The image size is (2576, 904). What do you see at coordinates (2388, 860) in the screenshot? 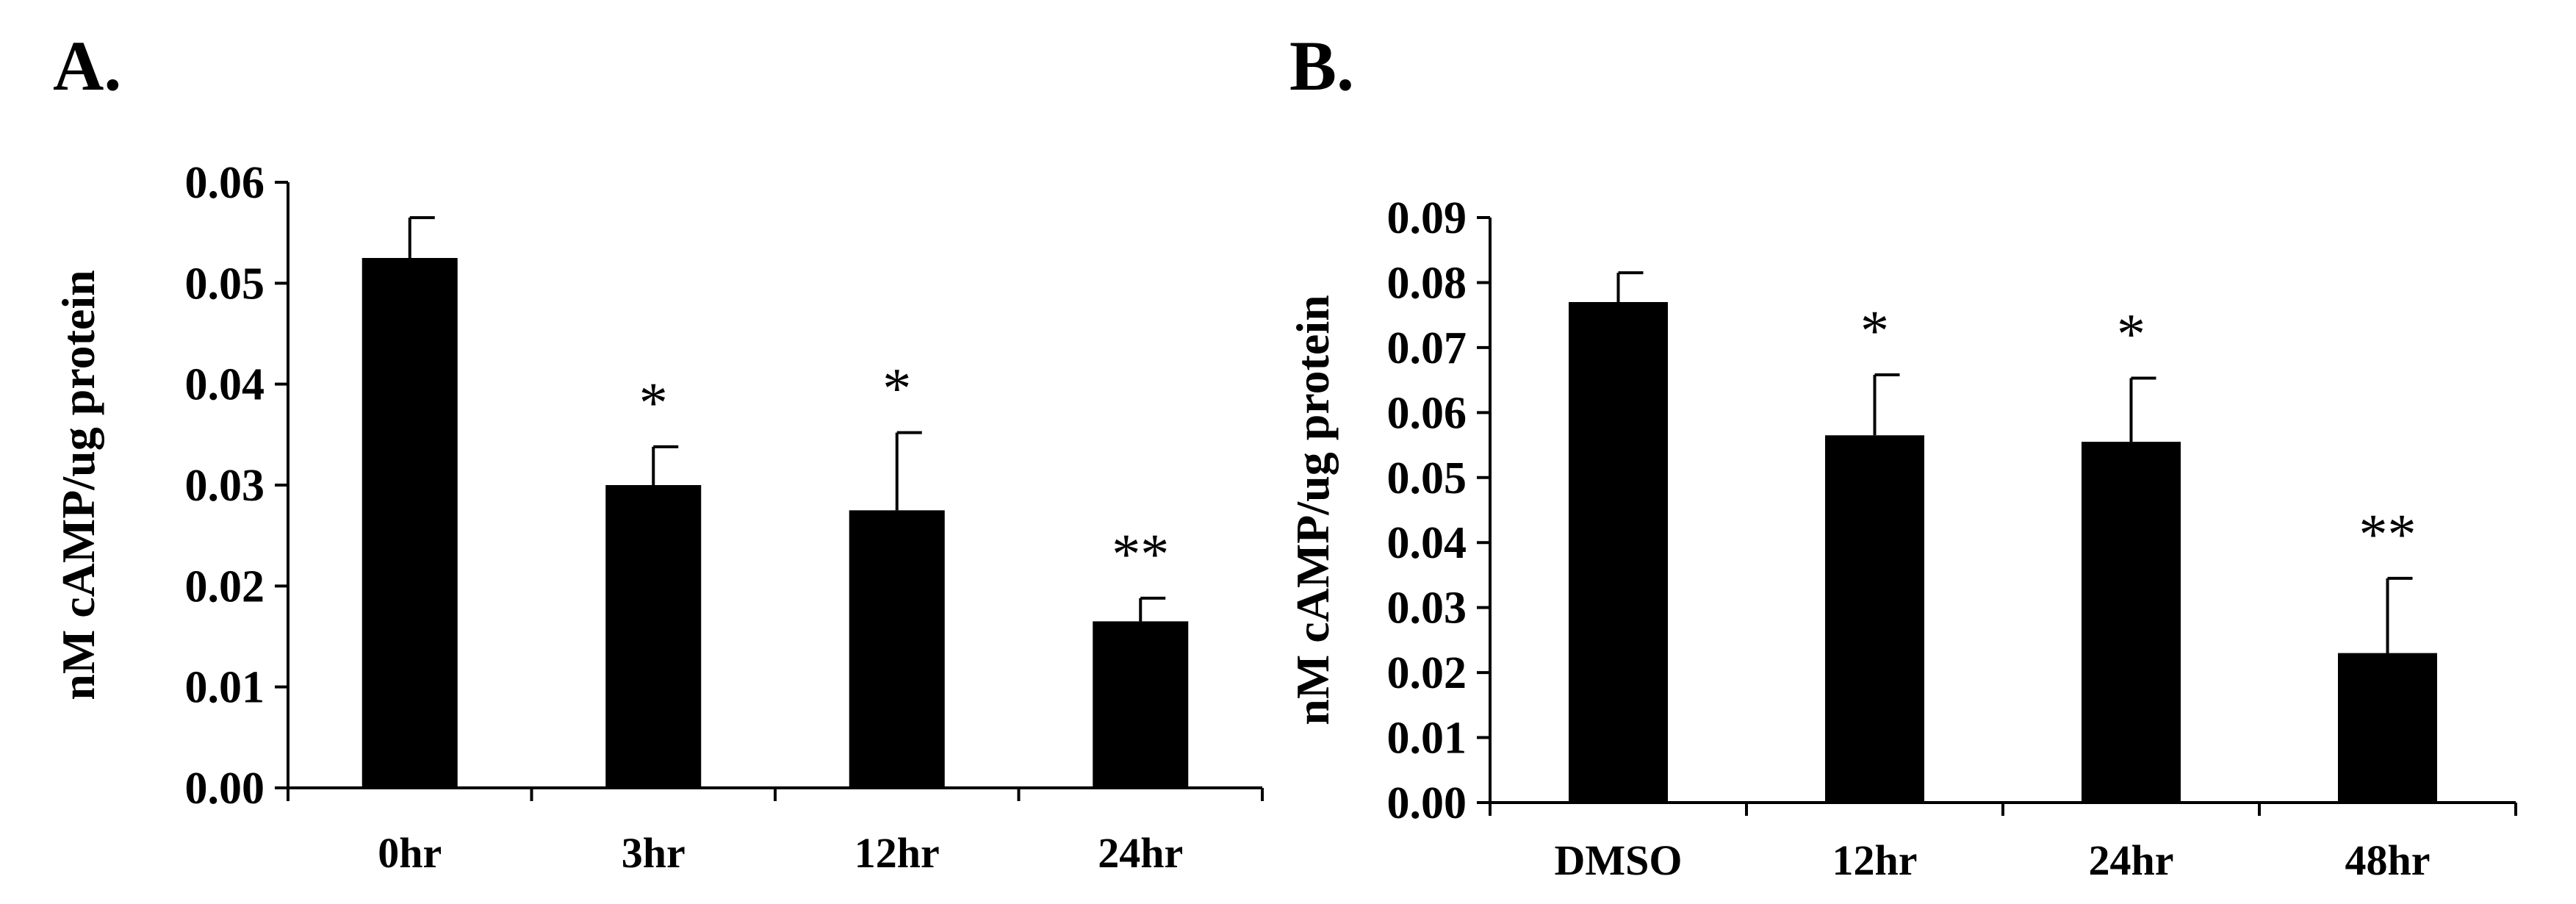
I see `x-category-label: 48hr` at bounding box center [2388, 860].